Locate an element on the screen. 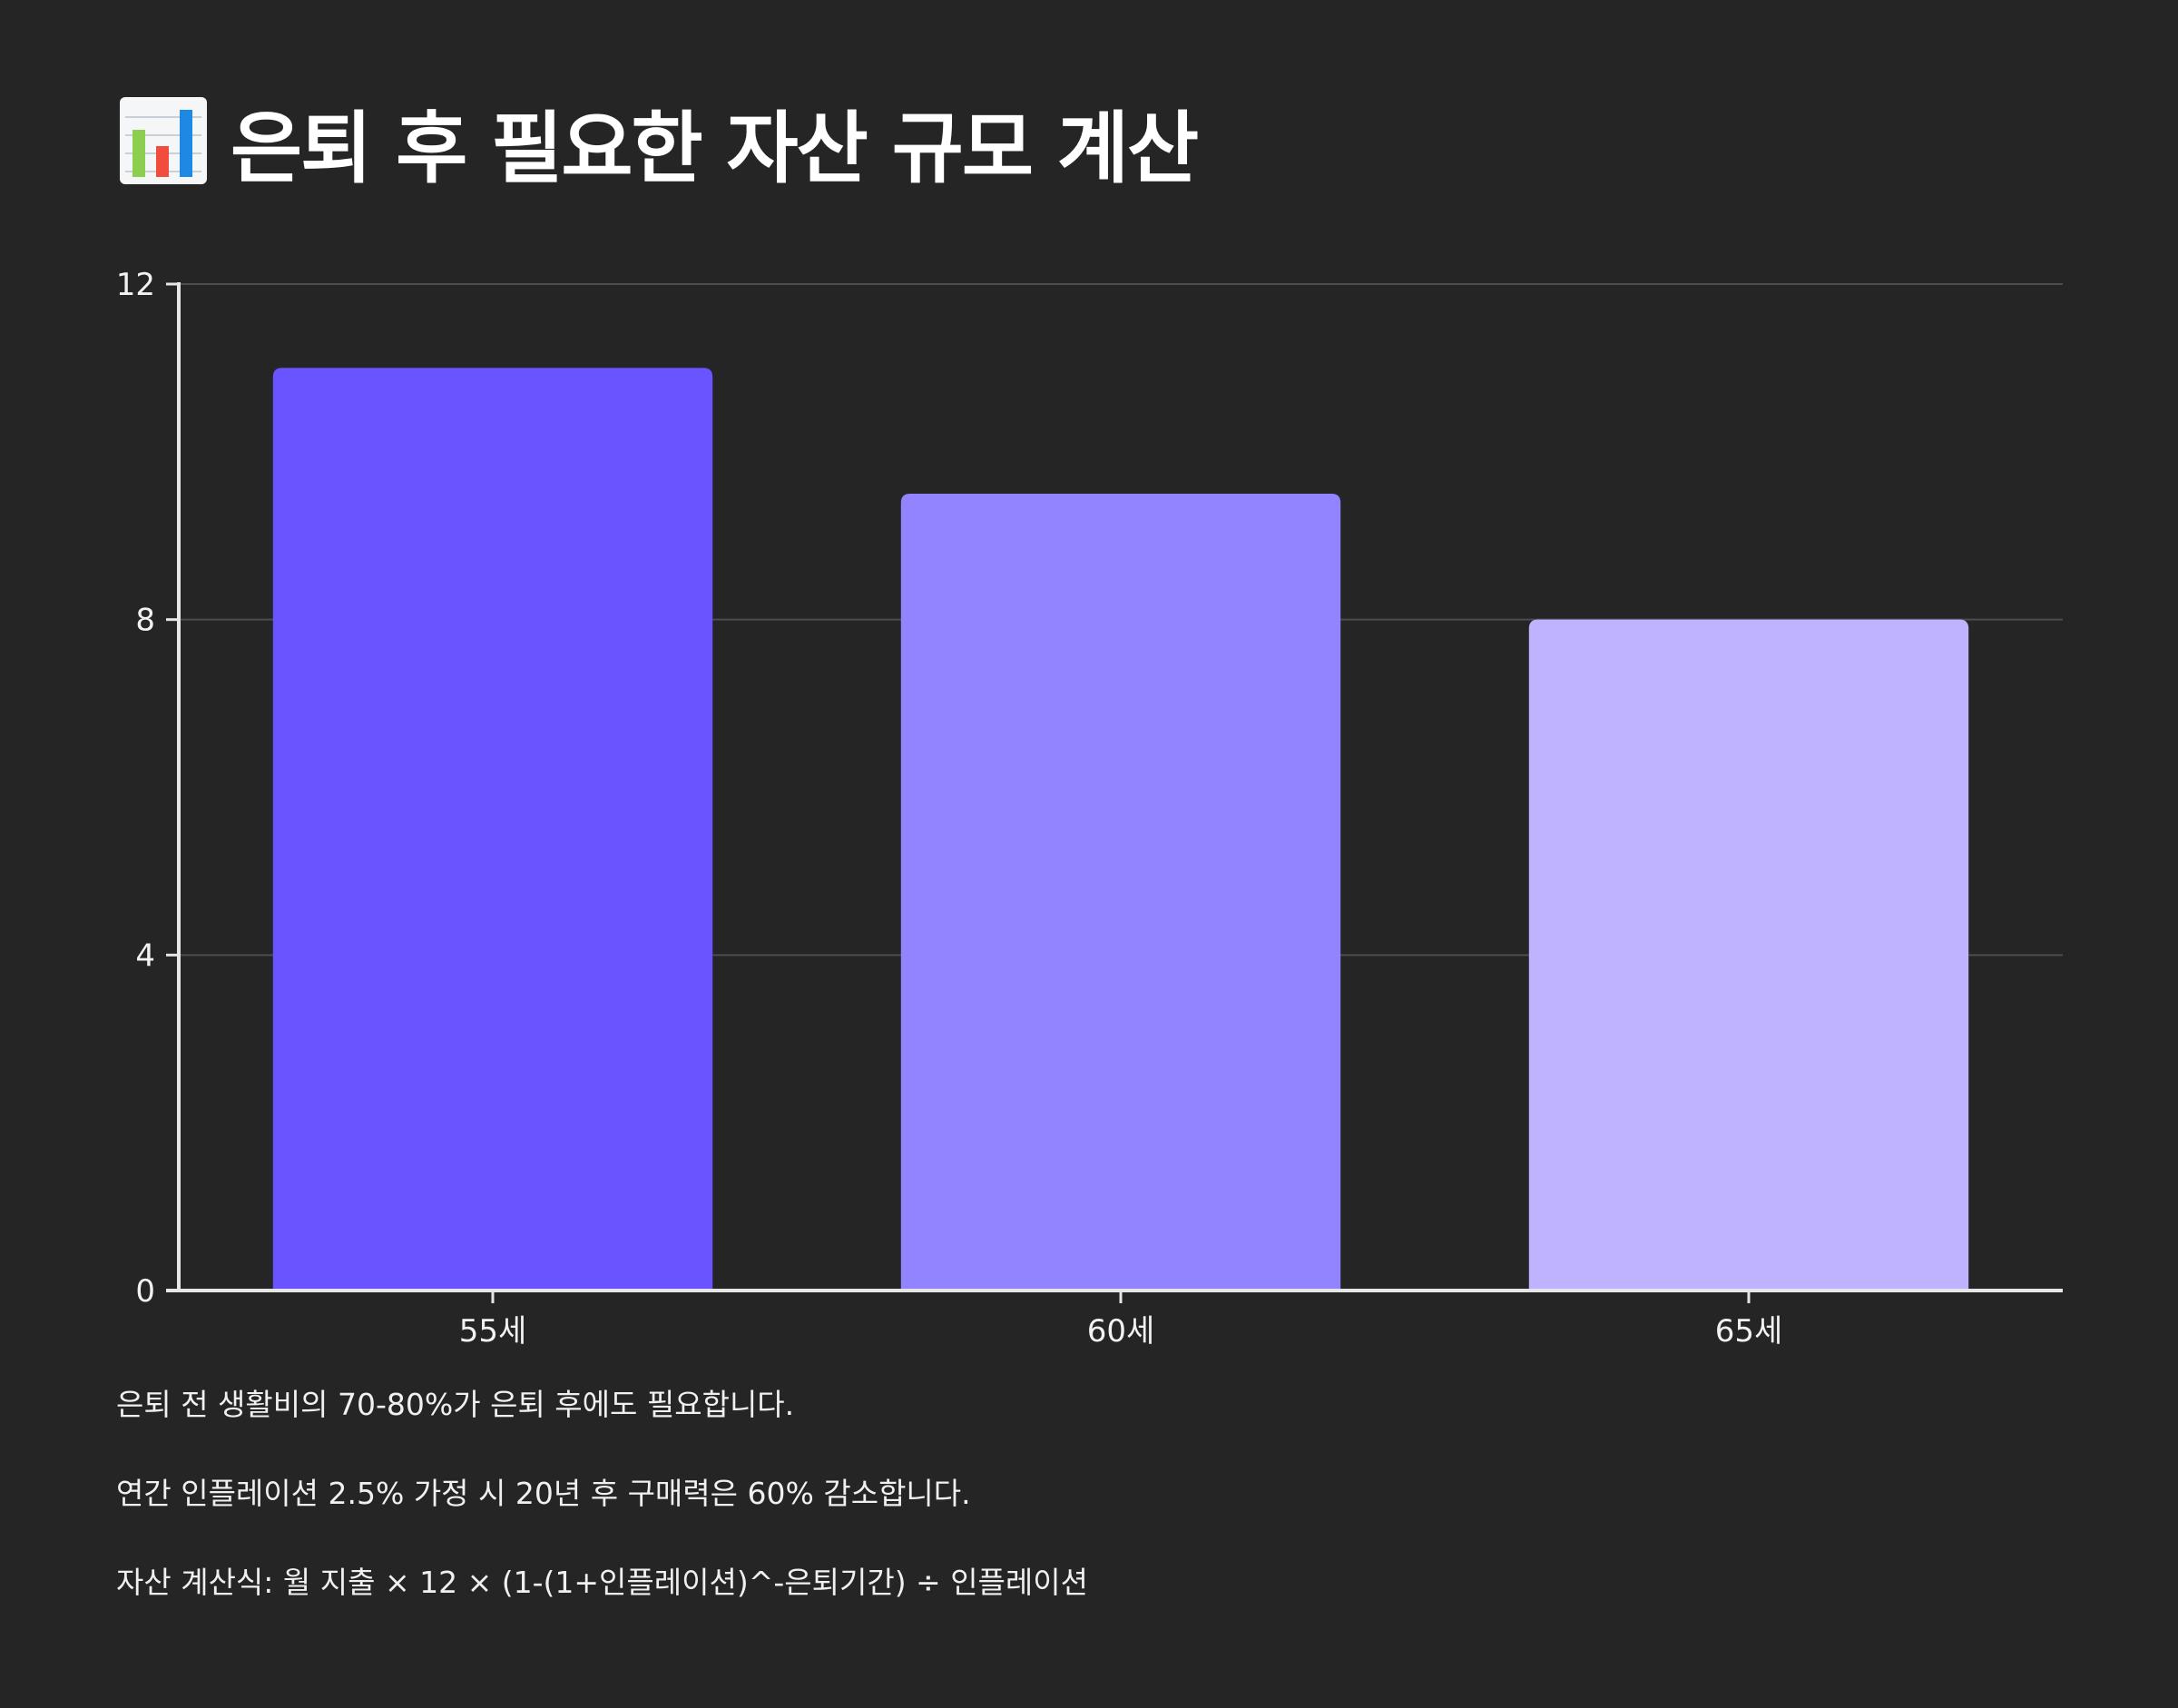 The height and width of the screenshot is (1708, 2178). chart-header: 은퇴 후 필요한 자산 규모 계산 is located at coordinates (657, 142).